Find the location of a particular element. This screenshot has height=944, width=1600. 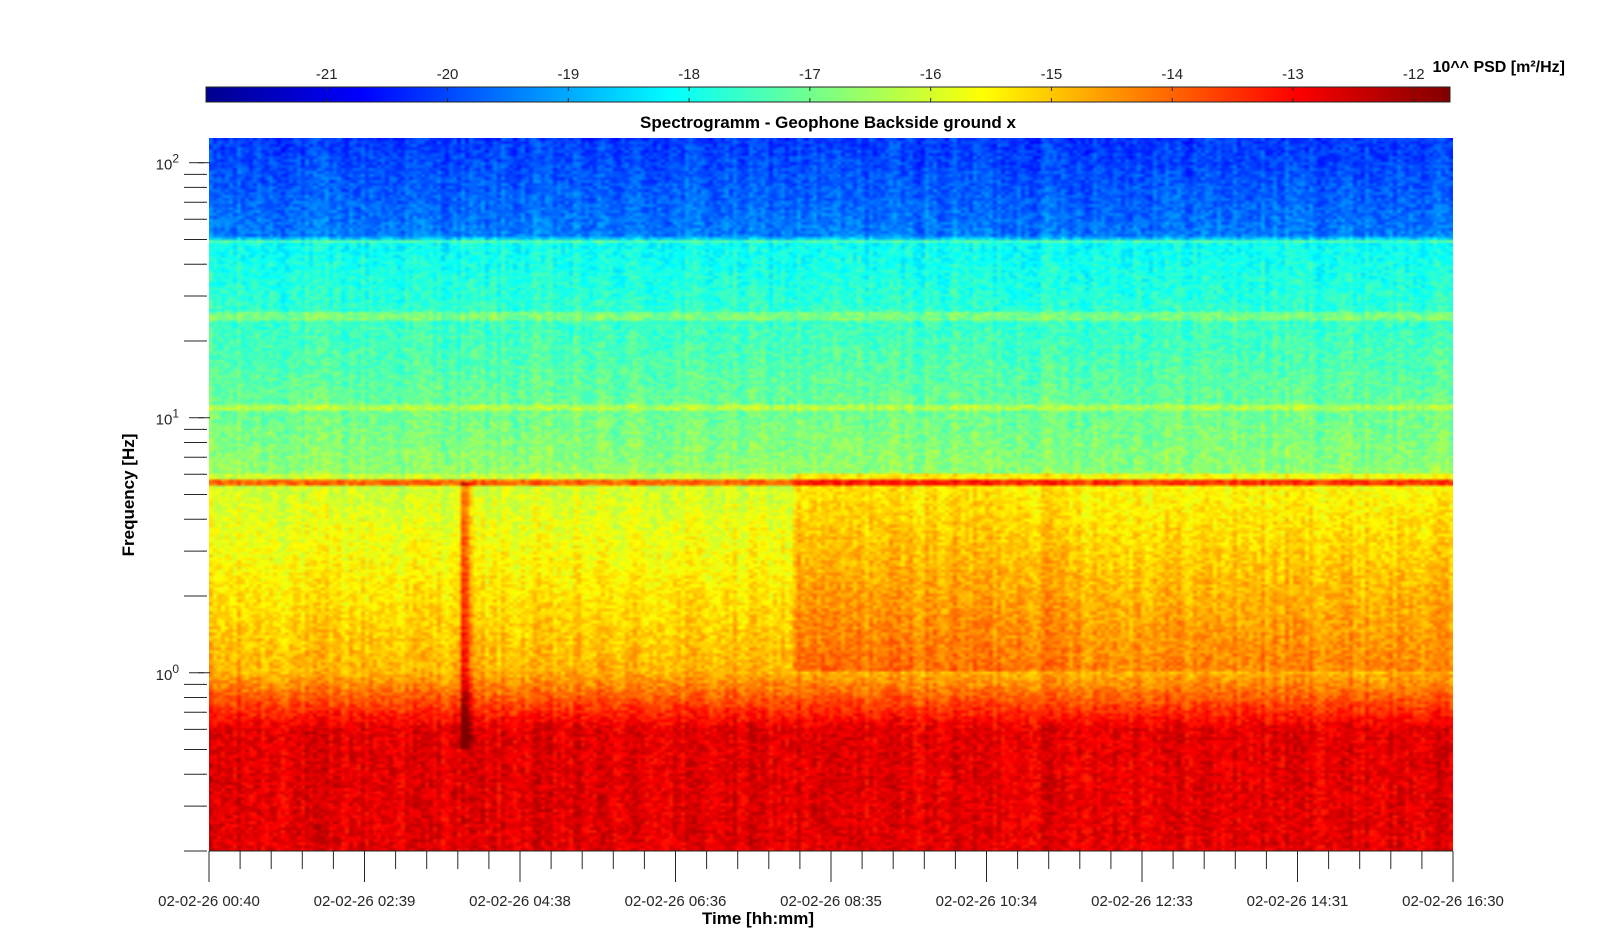

y-tick-label-exponent: 1 is located at coordinates (175, 414).